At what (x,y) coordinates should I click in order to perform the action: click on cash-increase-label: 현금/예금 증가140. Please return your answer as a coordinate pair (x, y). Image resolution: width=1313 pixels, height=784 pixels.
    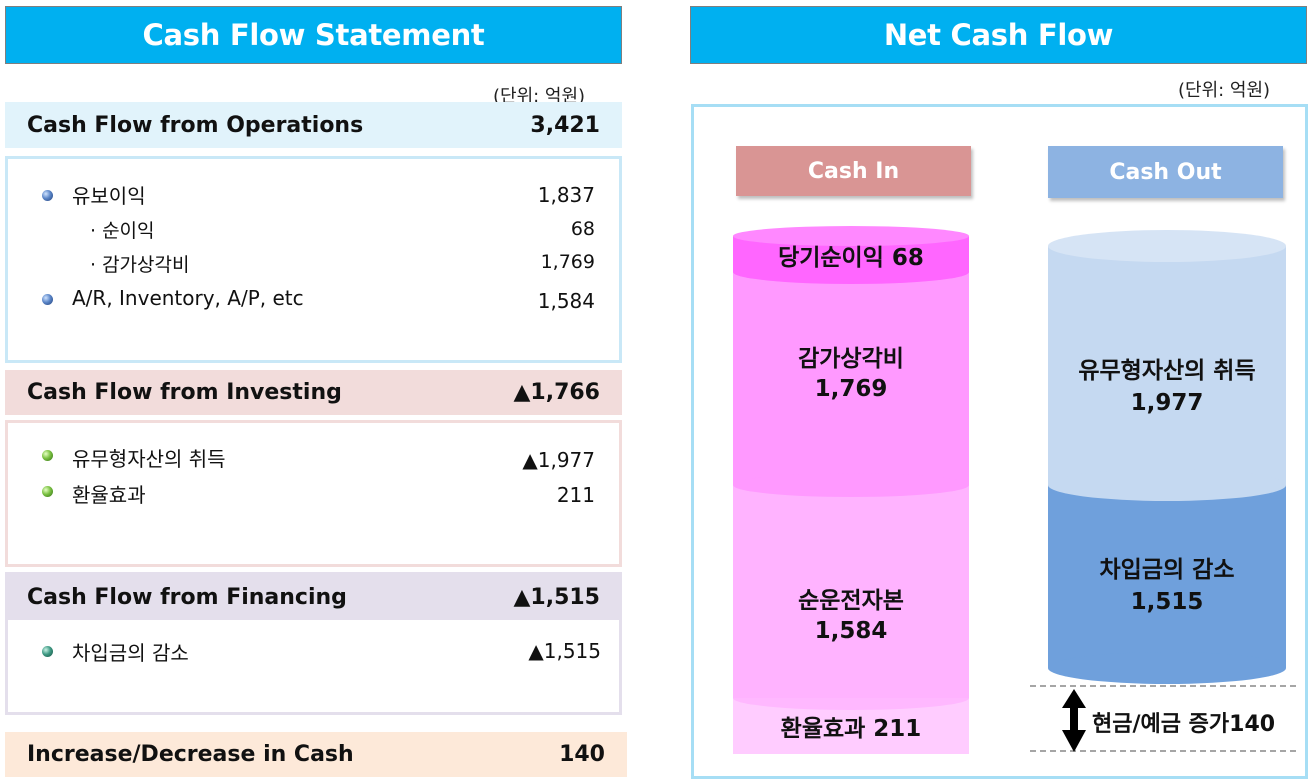
    Looking at the image, I should click on (1184, 724).